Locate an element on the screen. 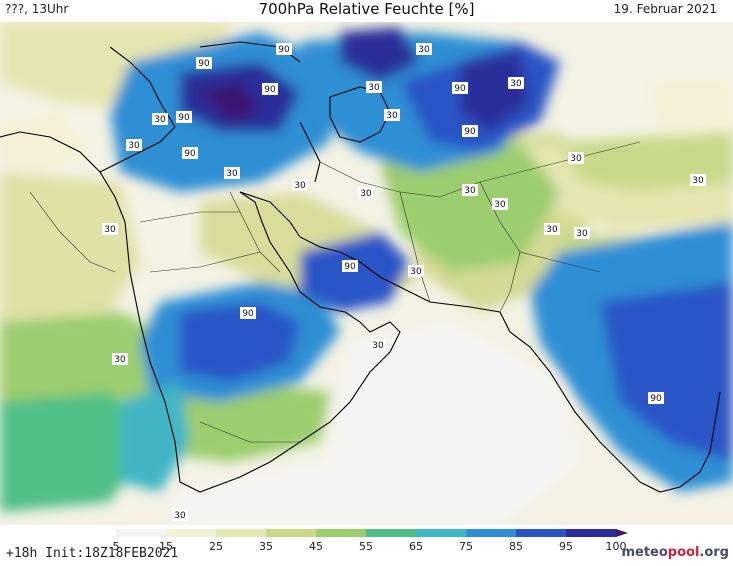 This screenshot has height=566, width=733. colorbar-tick-label: 95 is located at coordinates (566, 546).